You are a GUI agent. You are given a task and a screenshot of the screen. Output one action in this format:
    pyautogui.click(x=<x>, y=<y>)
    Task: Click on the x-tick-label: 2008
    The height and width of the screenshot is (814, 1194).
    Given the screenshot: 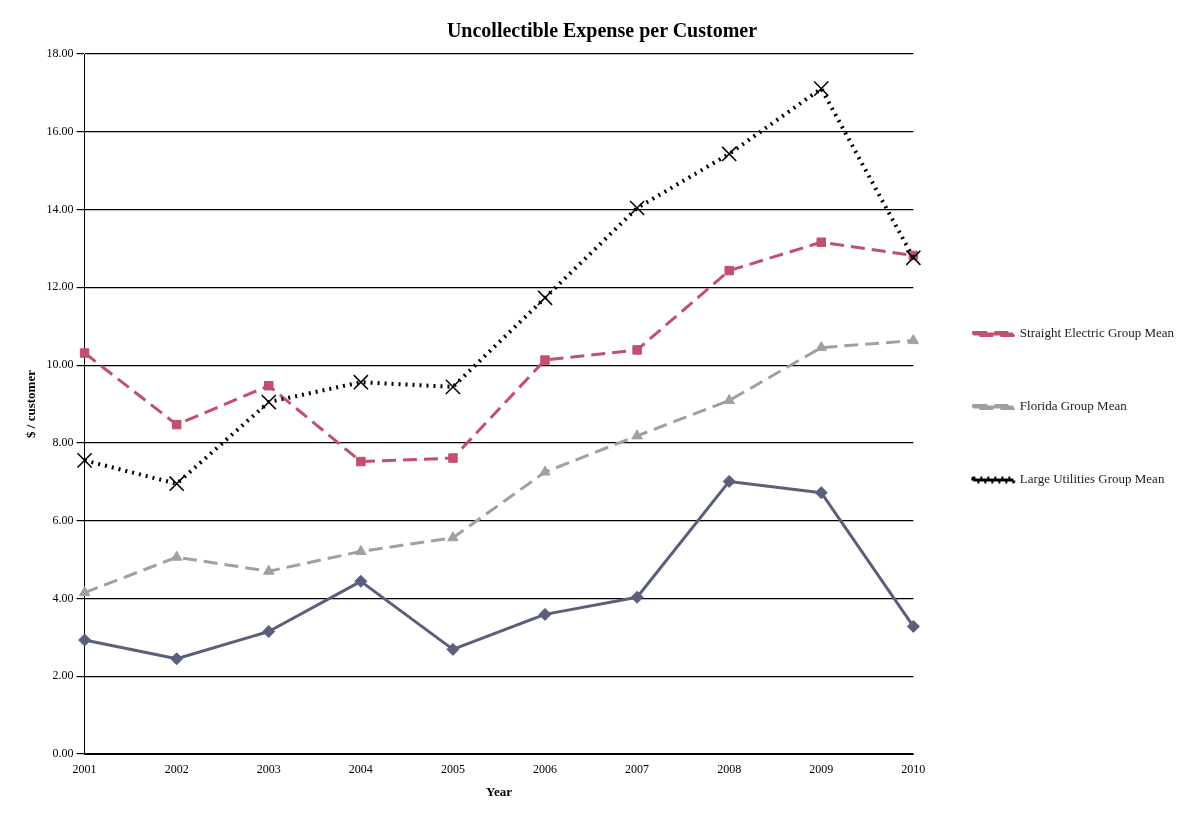 What is the action you would take?
    pyautogui.click(x=729, y=769)
    